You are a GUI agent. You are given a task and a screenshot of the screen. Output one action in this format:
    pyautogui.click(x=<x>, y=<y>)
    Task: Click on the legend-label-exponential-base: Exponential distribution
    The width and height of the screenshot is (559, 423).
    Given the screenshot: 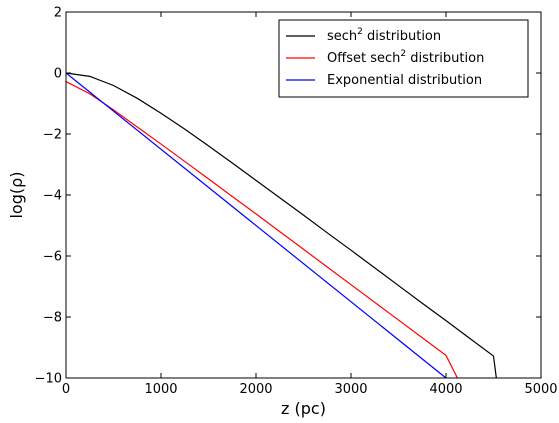 What is the action you would take?
    pyautogui.click(x=404, y=80)
    